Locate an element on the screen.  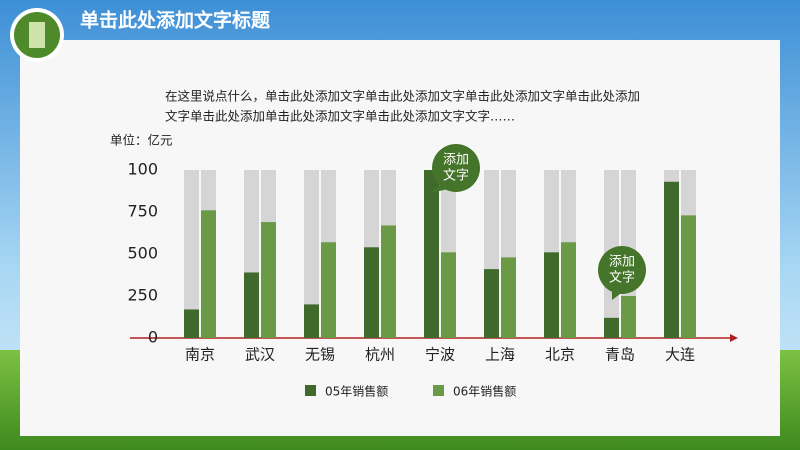
intro-line: 在这里说点什么，单击此处添加文字单击此处添加文字单击此处添加文字单击此处添加 is located at coordinates (402, 96).